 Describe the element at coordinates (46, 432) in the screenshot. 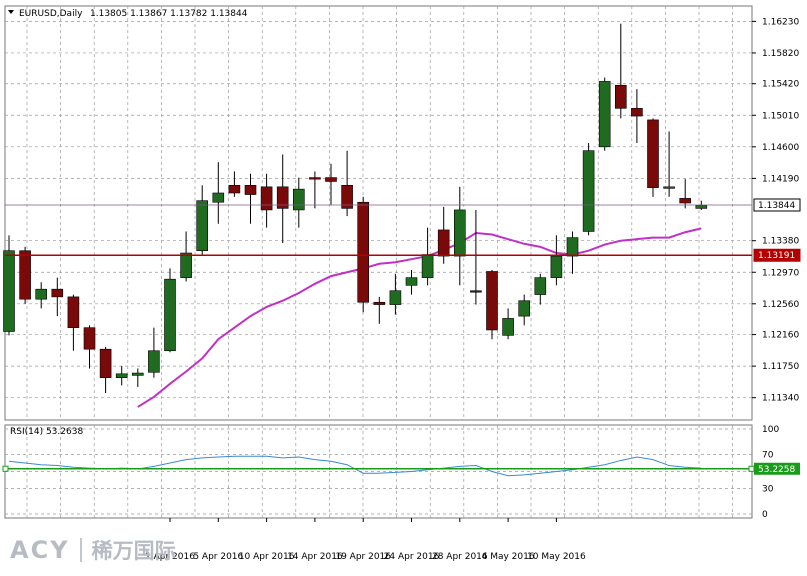

I see `rsi-title: RSI(14) 53.2638` at that location.